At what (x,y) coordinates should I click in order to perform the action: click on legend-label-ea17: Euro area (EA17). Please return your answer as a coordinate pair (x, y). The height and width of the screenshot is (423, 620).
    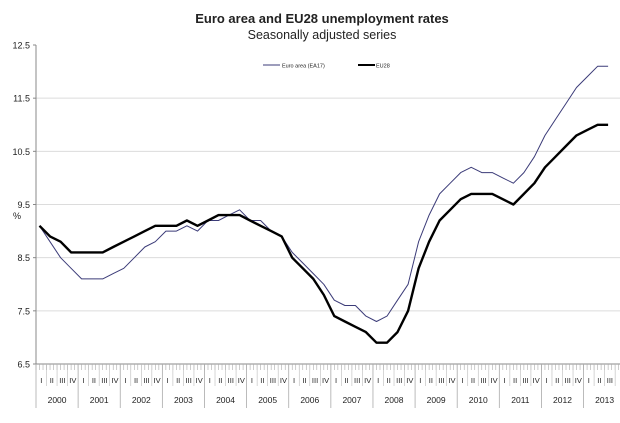
    Looking at the image, I should click on (303, 67).